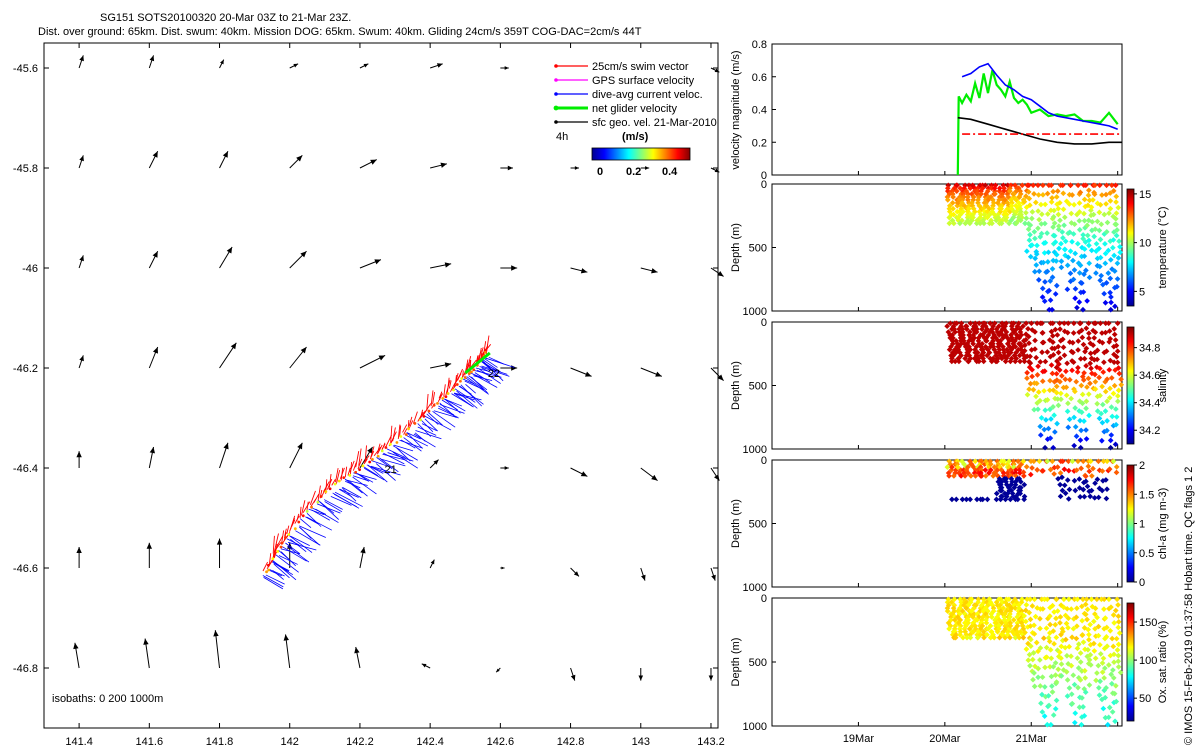  I want to click on depth-ytick-label: 1000, so click(755, 450).